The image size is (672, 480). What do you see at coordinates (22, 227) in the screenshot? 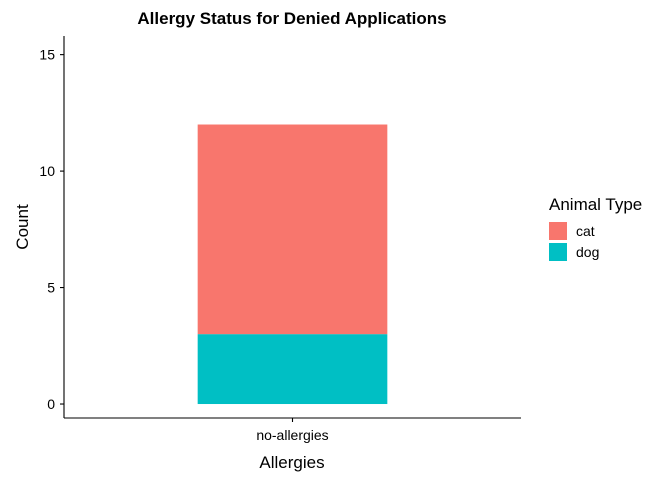
I see `y-axis-title: Count` at bounding box center [22, 227].